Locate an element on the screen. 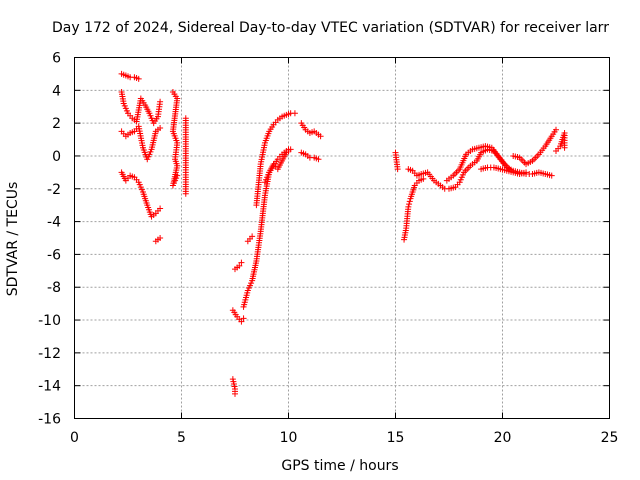  x-axis-label: GPS time / hours is located at coordinates (339, 466).